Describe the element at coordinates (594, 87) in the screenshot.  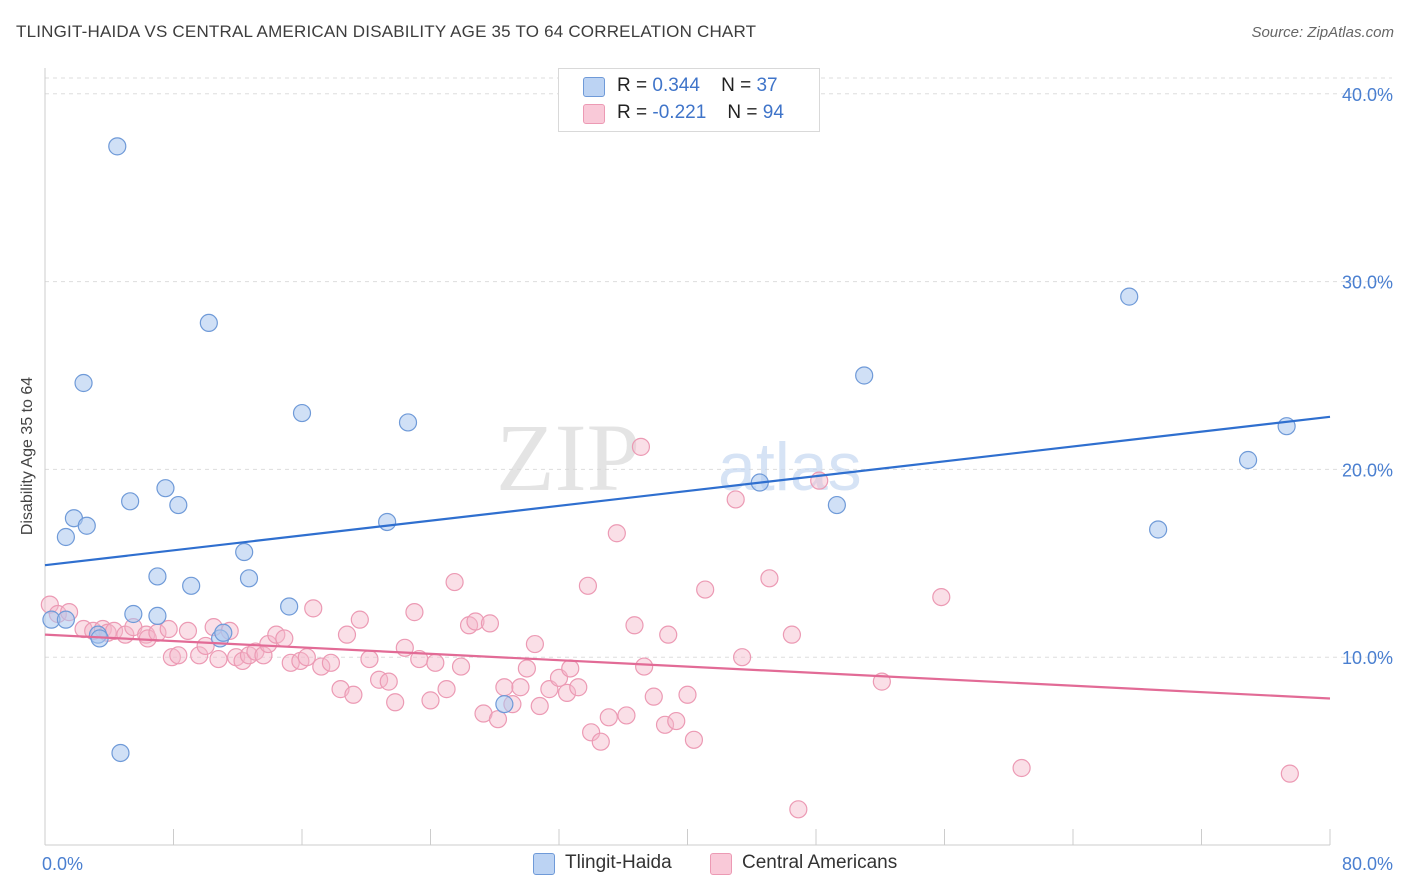
I see `blue-swatch-icon` at that location.